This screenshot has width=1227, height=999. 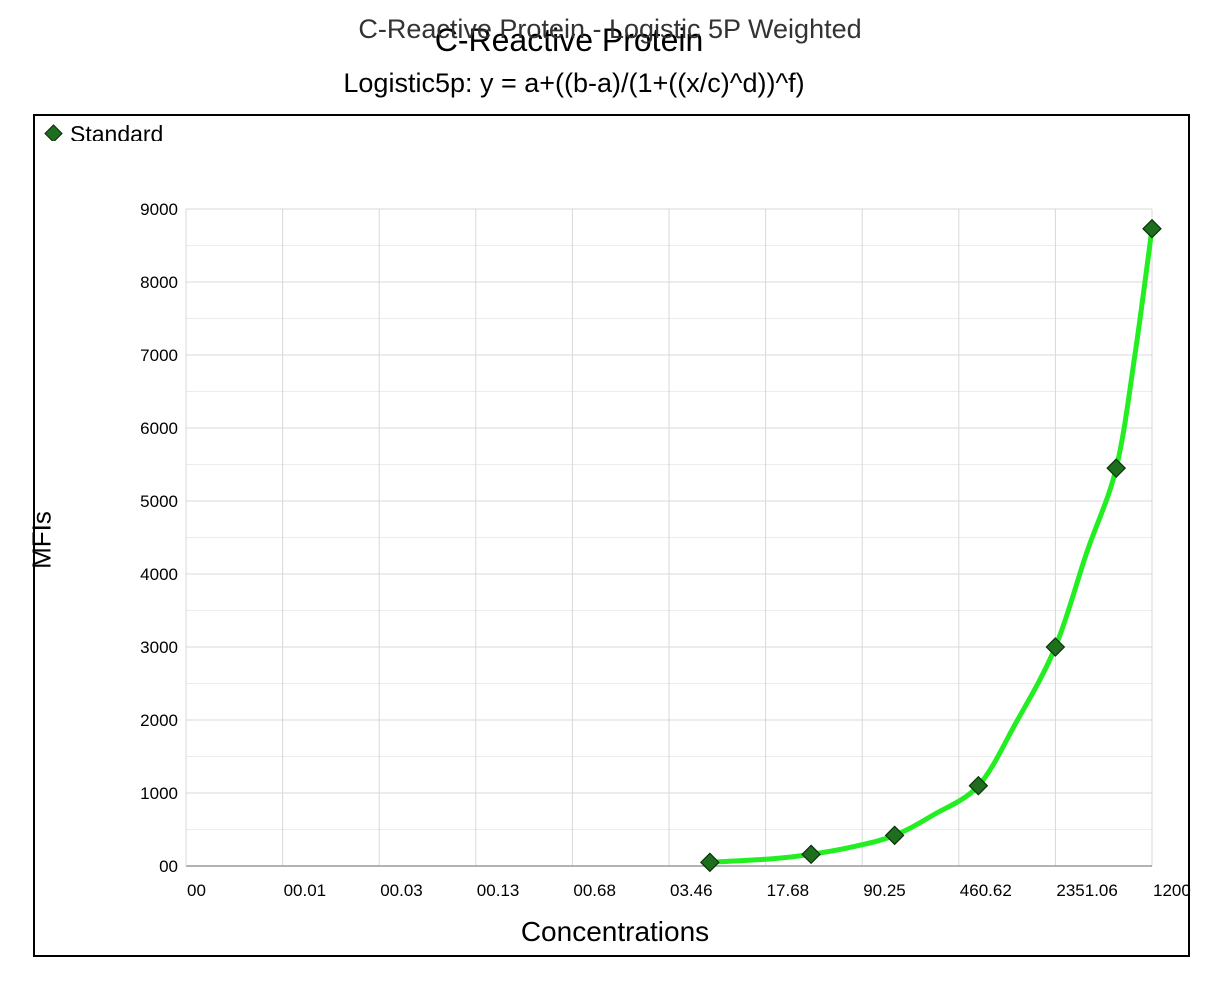 What do you see at coordinates (884, 890) in the screenshot?
I see `x-tick-label: 90.25` at bounding box center [884, 890].